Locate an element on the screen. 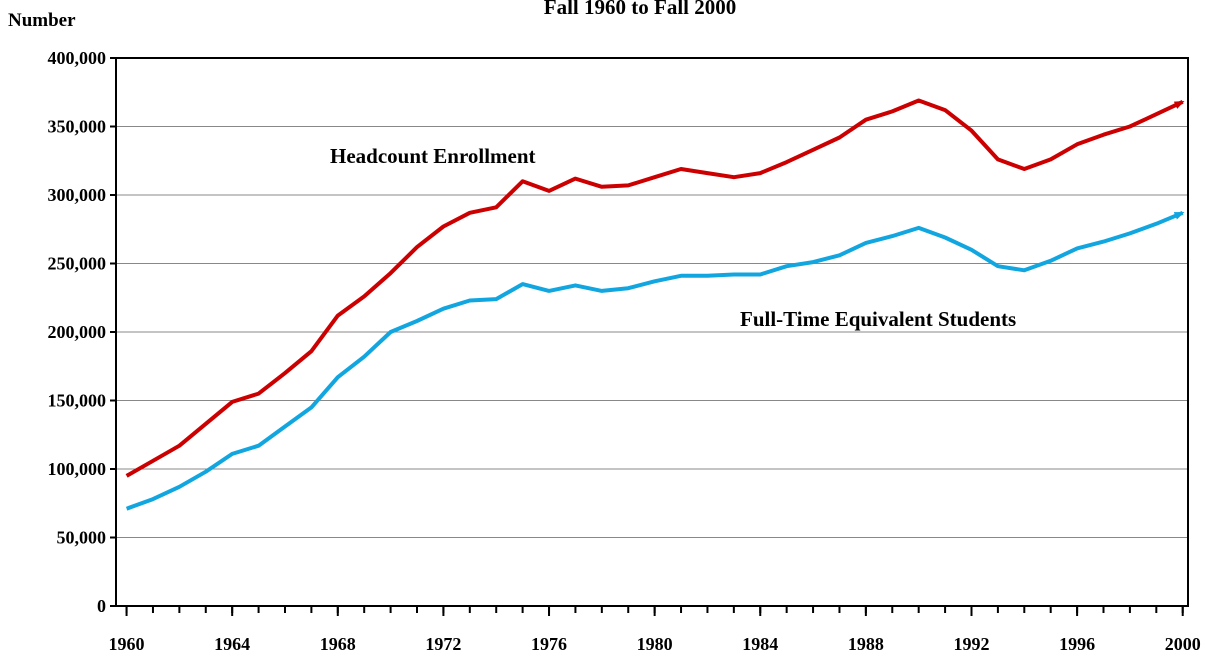 The height and width of the screenshot is (657, 1210). x-tick-label: 1996 is located at coordinates (1077, 644).